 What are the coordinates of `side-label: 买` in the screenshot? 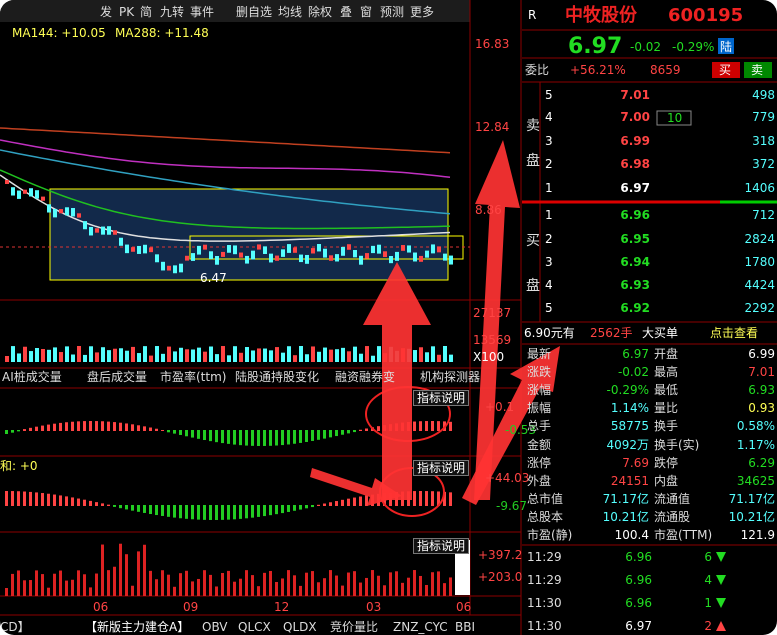 It's located at (533, 241).